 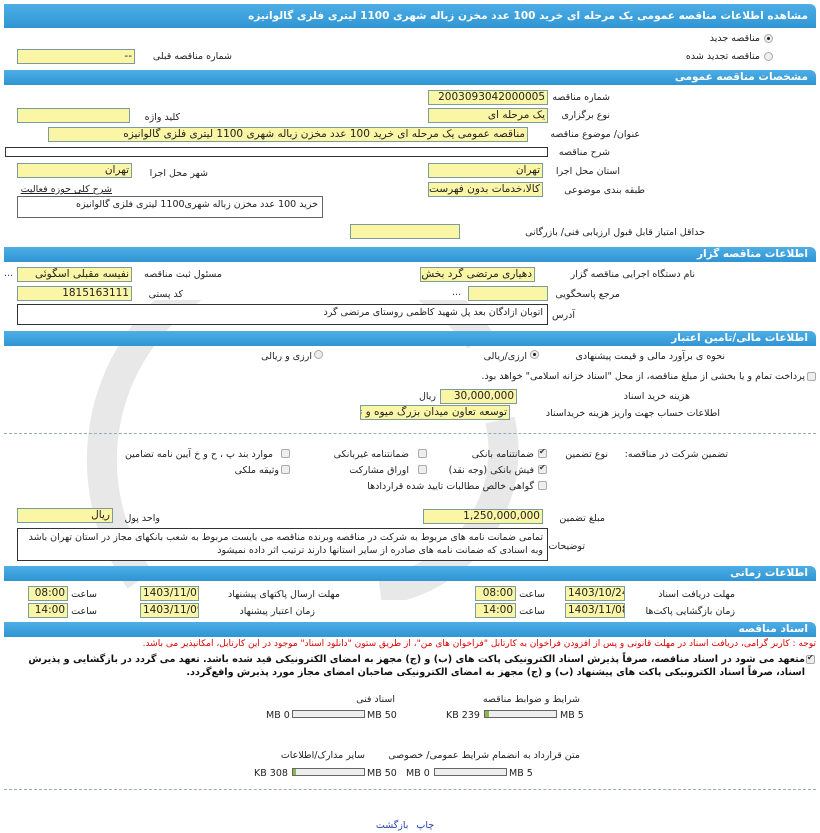 I want to click on guarantee-option-label: گواهی خالص مطالبات تایید شده قراردادها, so click(x=450, y=486).